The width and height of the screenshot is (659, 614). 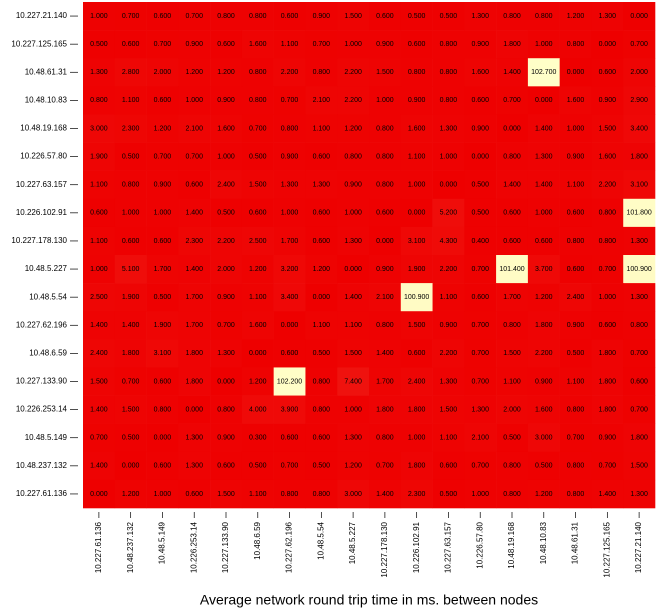 I want to click on x-tick-label: 10.227.63.157, so click(x=448, y=547).